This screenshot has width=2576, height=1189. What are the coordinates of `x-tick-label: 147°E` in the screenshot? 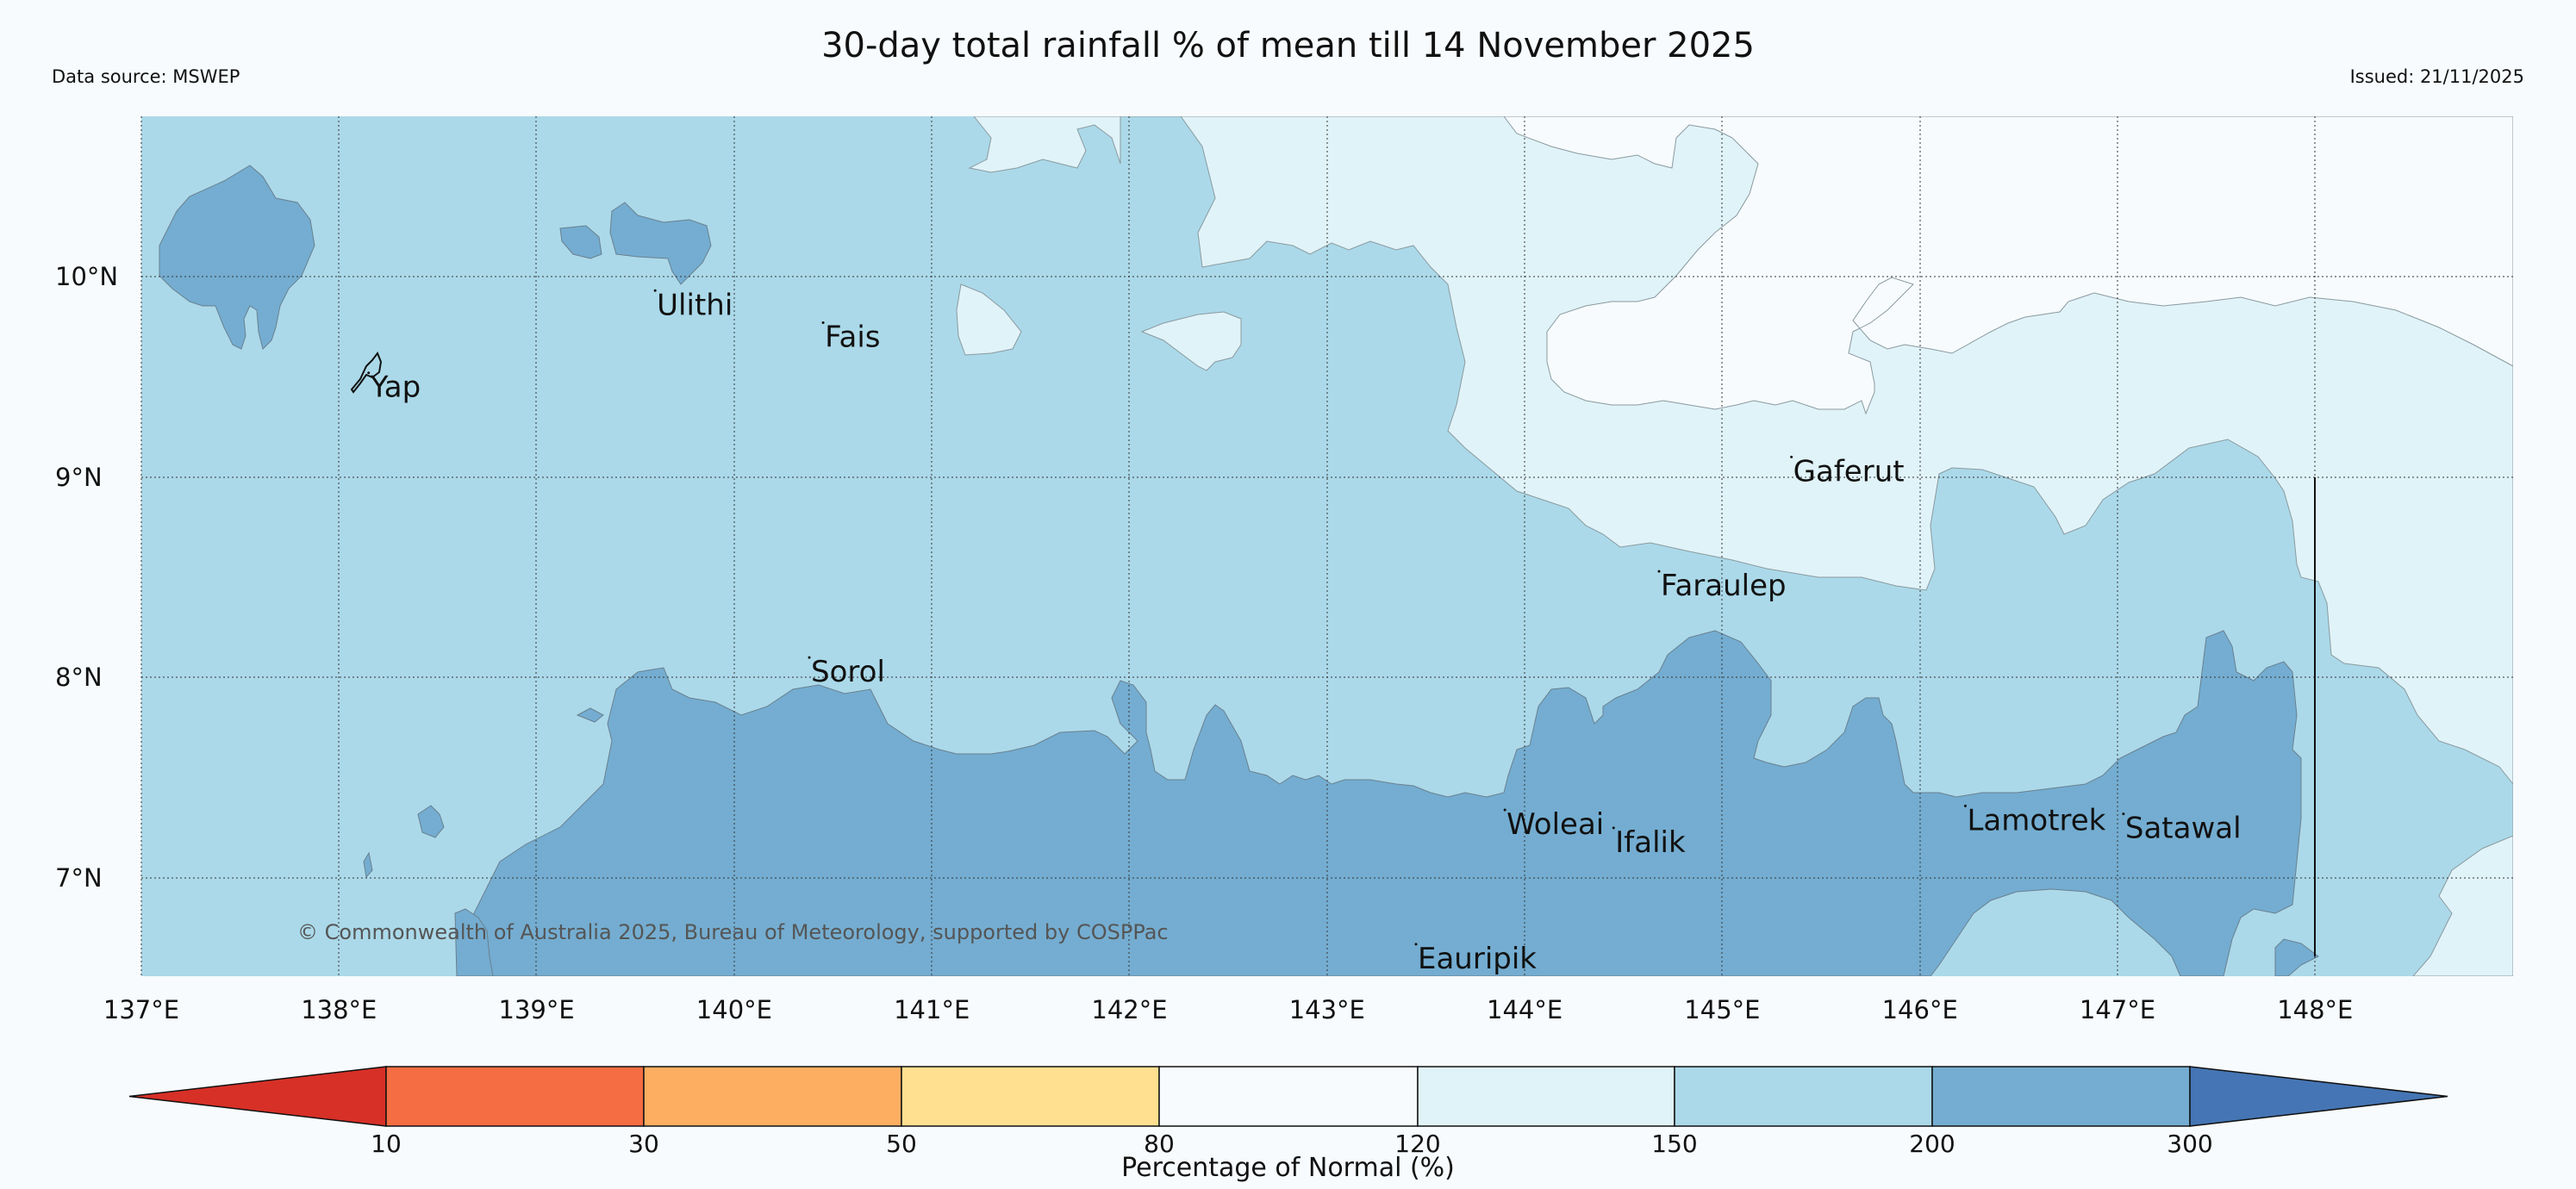 It's located at (2117, 1010).